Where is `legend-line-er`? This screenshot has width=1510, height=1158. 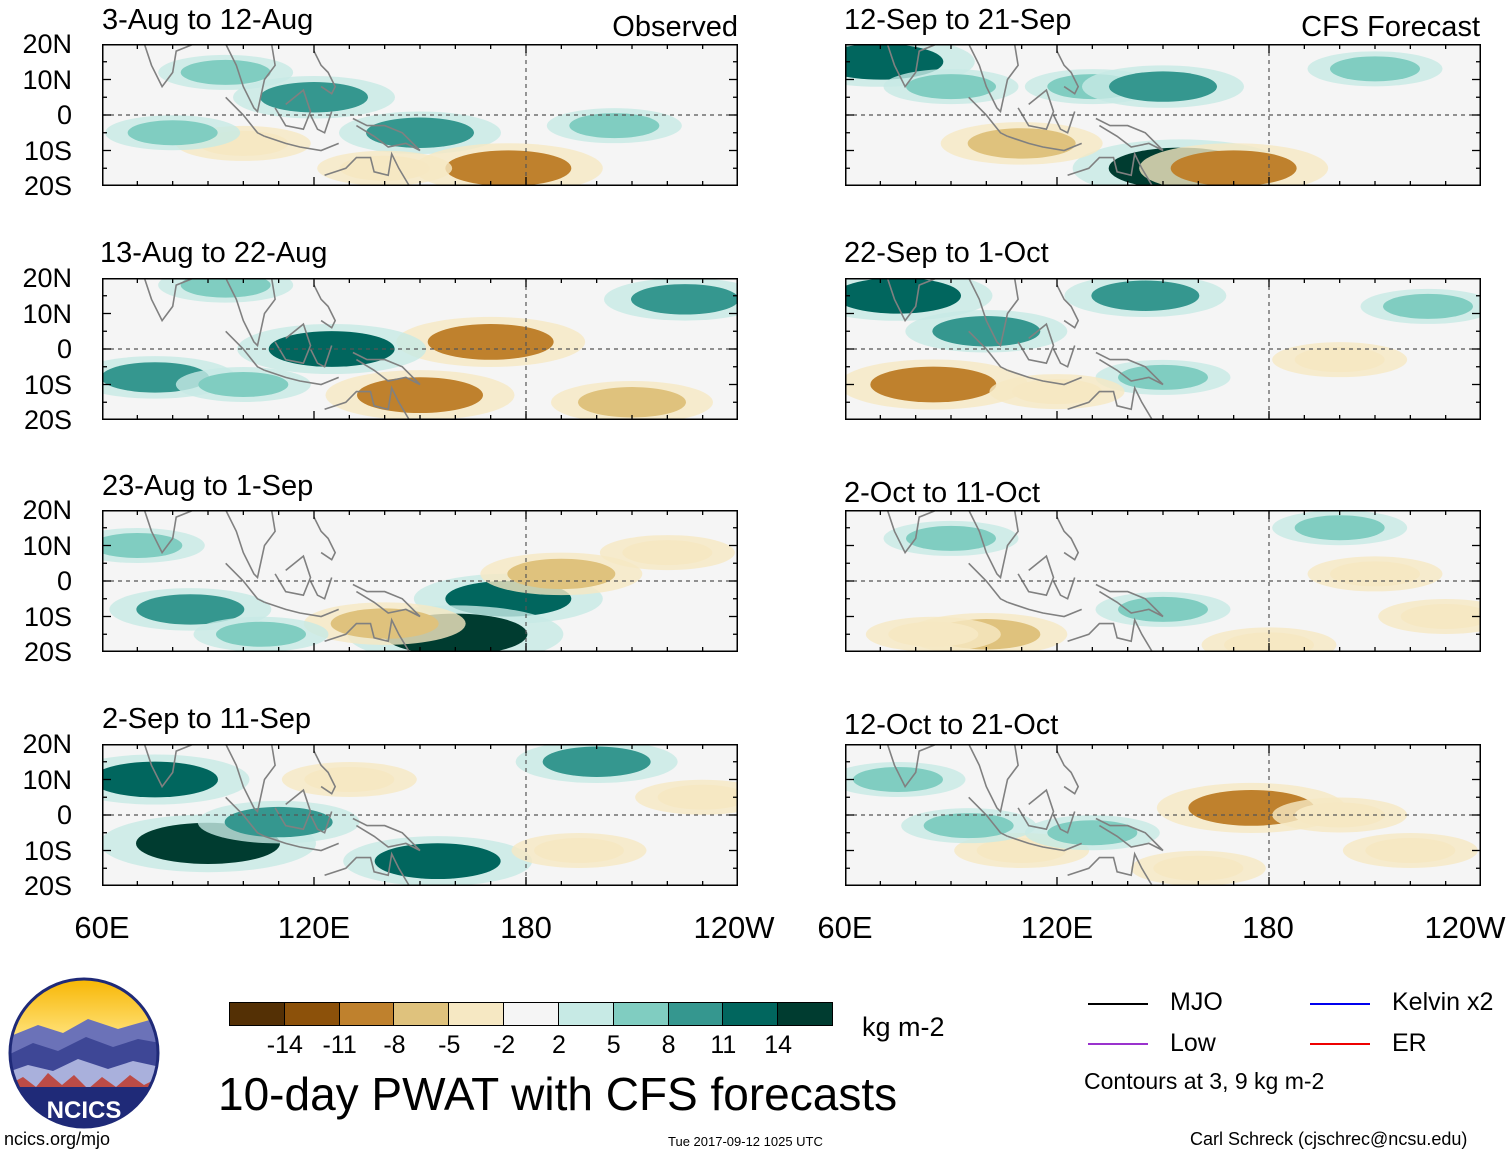 legend-line-er is located at coordinates (1340, 1044).